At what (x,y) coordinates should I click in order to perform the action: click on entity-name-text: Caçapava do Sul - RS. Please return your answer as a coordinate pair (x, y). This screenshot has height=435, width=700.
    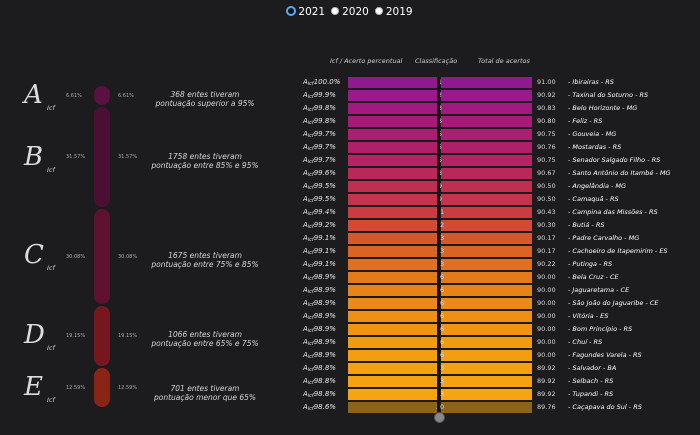
    Looking at the image, I should click on (607, 407).